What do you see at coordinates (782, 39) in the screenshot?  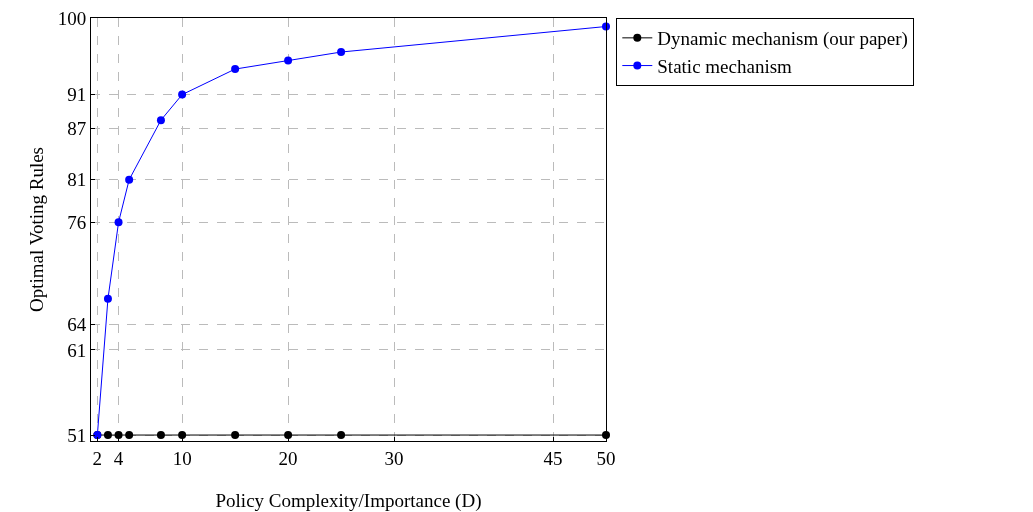 I see `legend-label: Dynamic mechanism (our paper)` at bounding box center [782, 39].